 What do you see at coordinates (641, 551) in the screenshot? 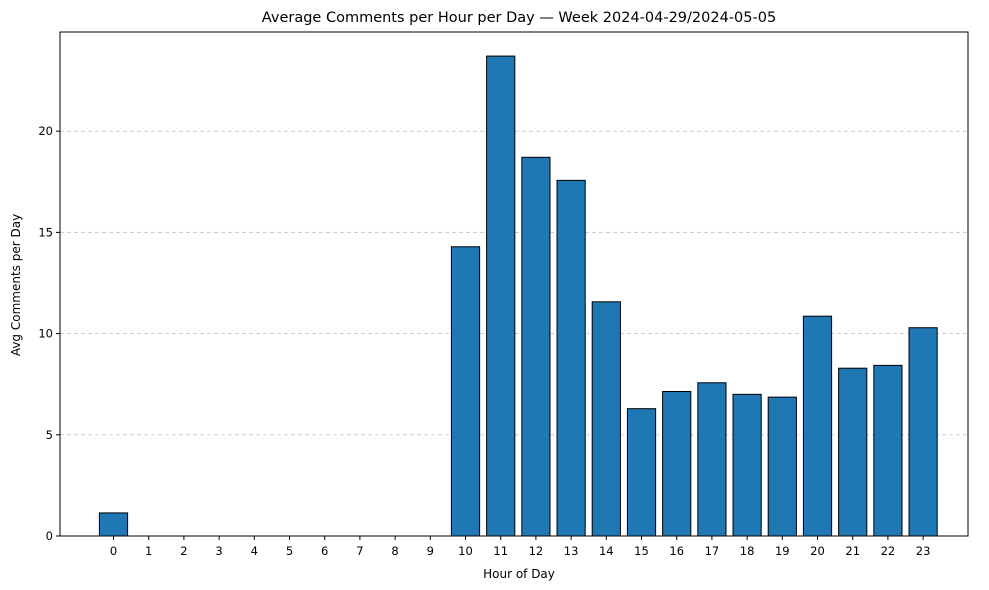
I see `x-tick-label: 15` at bounding box center [641, 551].